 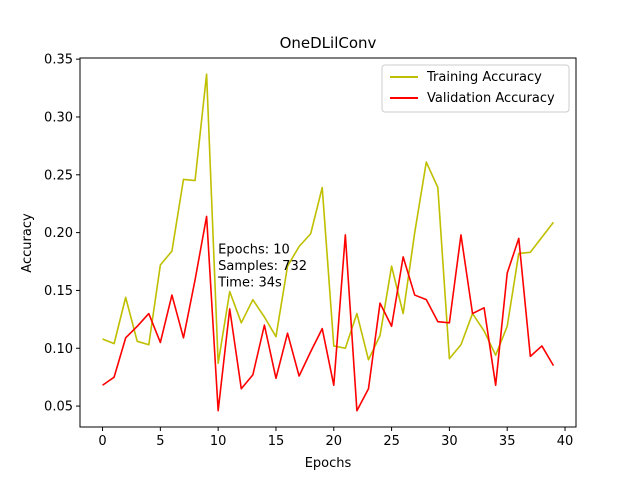 I want to click on legend-label-validation: Validation Accuracy, so click(x=491, y=98).